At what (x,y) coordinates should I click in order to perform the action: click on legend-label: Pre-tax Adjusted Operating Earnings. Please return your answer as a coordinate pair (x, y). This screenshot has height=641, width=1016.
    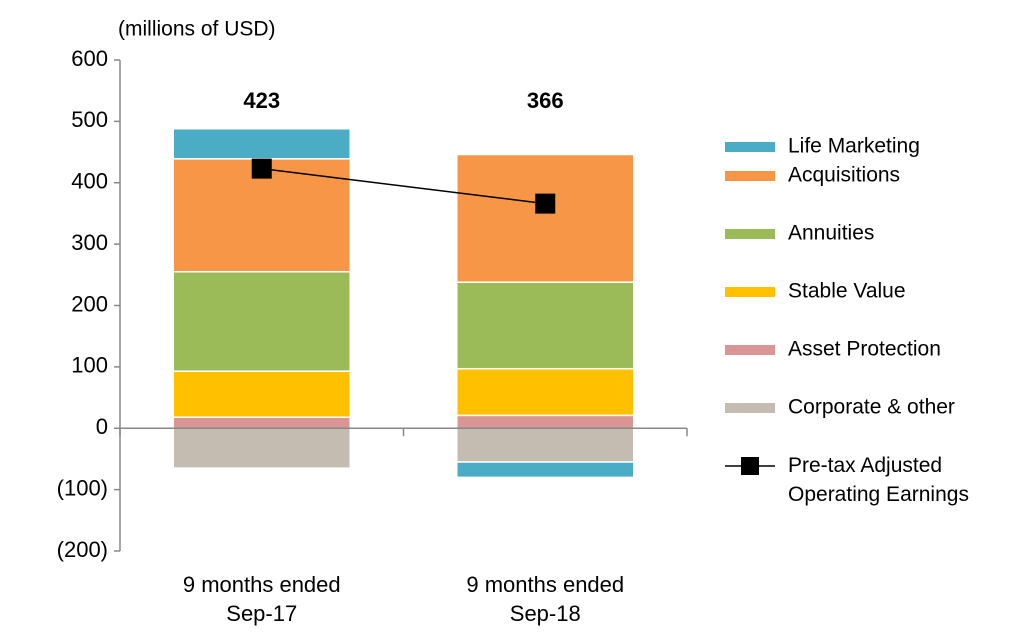
    Looking at the image, I should click on (878, 480).